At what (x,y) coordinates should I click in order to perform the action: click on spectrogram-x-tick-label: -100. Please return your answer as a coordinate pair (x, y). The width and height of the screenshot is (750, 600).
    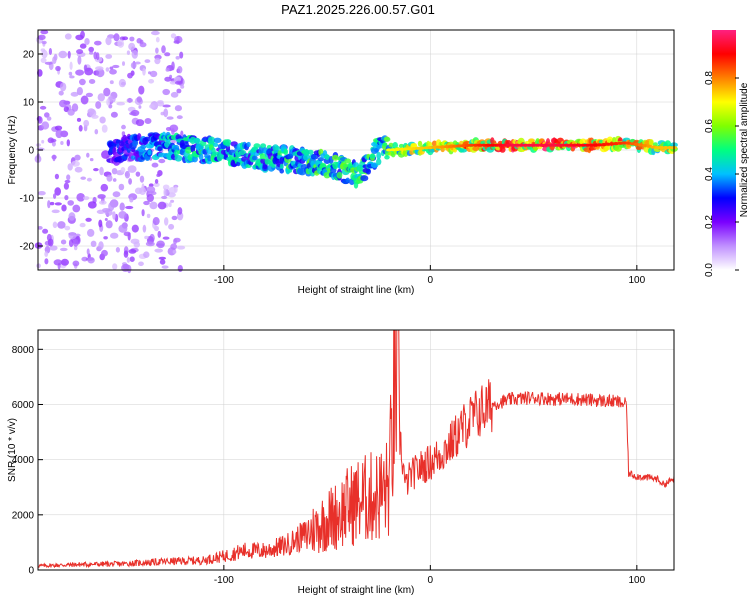
    Looking at the image, I should click on (224, 280).